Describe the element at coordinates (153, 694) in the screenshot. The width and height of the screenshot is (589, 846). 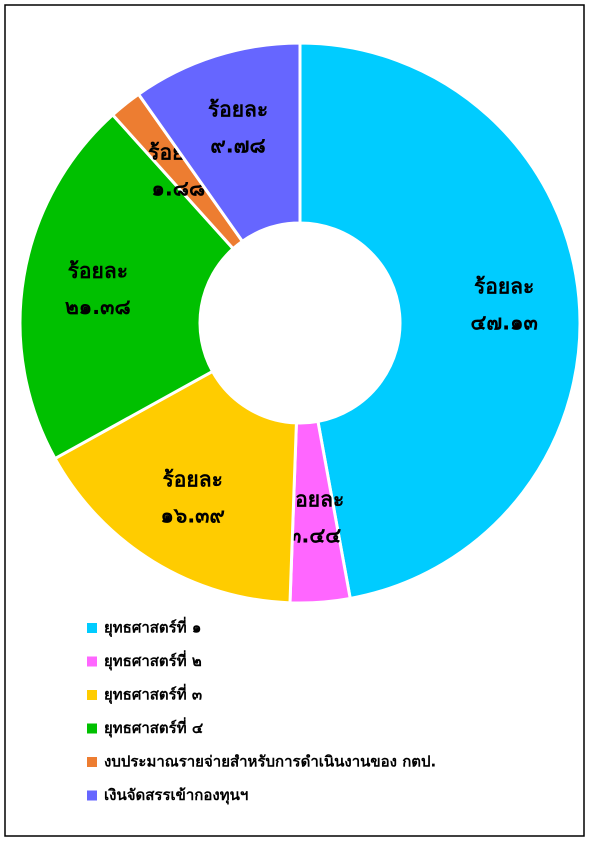
I see `legend-label: ยุทธศาสตร์ที่ ๓` at that location.